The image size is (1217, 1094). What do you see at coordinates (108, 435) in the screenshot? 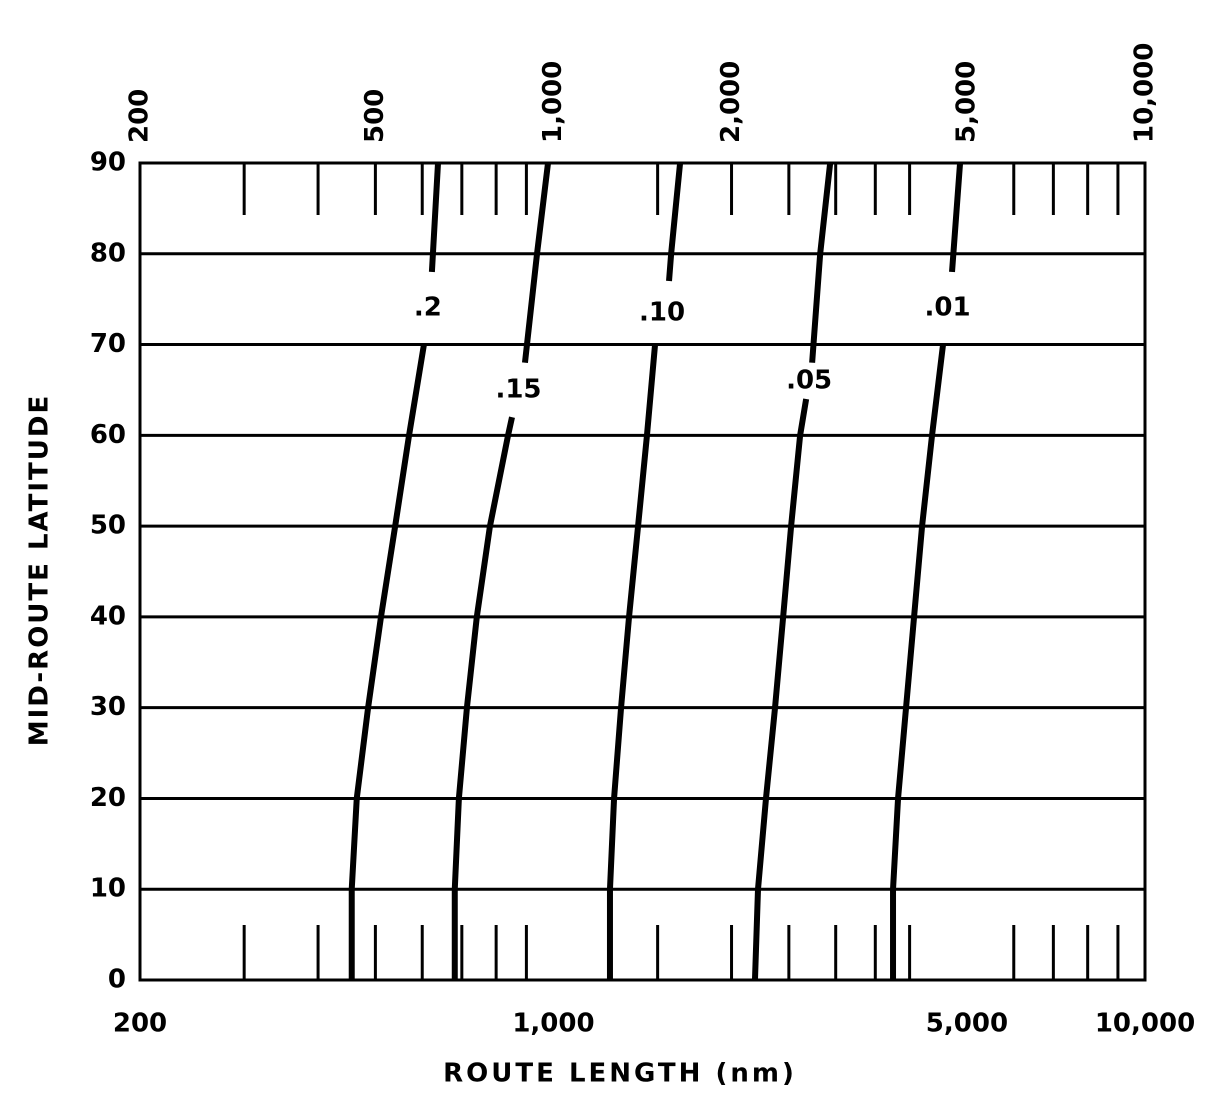
I see `y-tick-label: 60` at bounding box center [108, 435].